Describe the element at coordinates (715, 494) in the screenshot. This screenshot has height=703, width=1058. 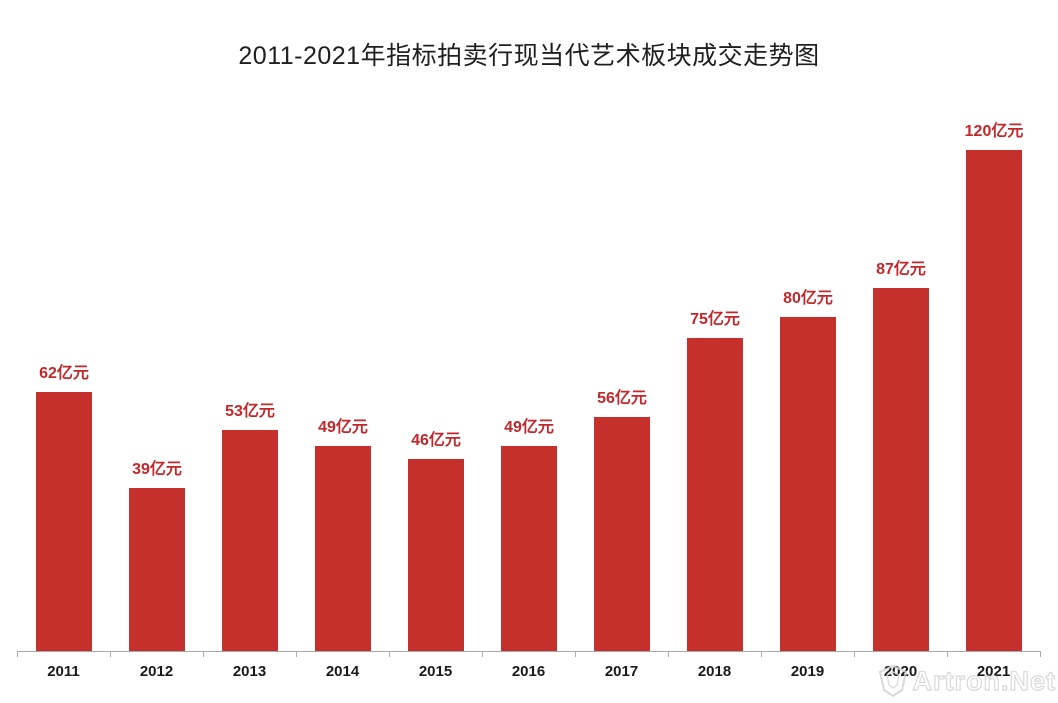
I see `bar-2018` at that location.